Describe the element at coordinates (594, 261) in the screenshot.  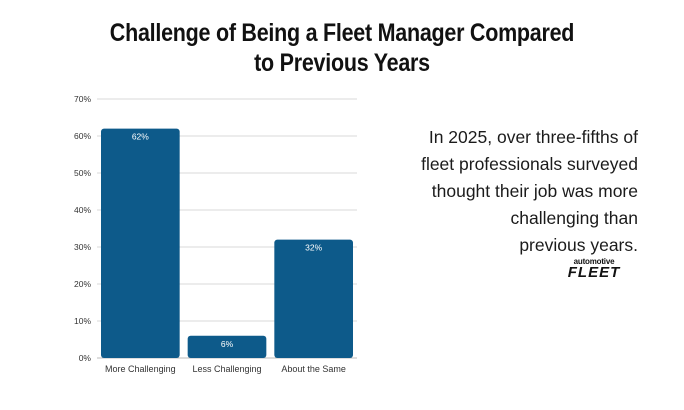
I see `logo-small-text: automotive` at that location.